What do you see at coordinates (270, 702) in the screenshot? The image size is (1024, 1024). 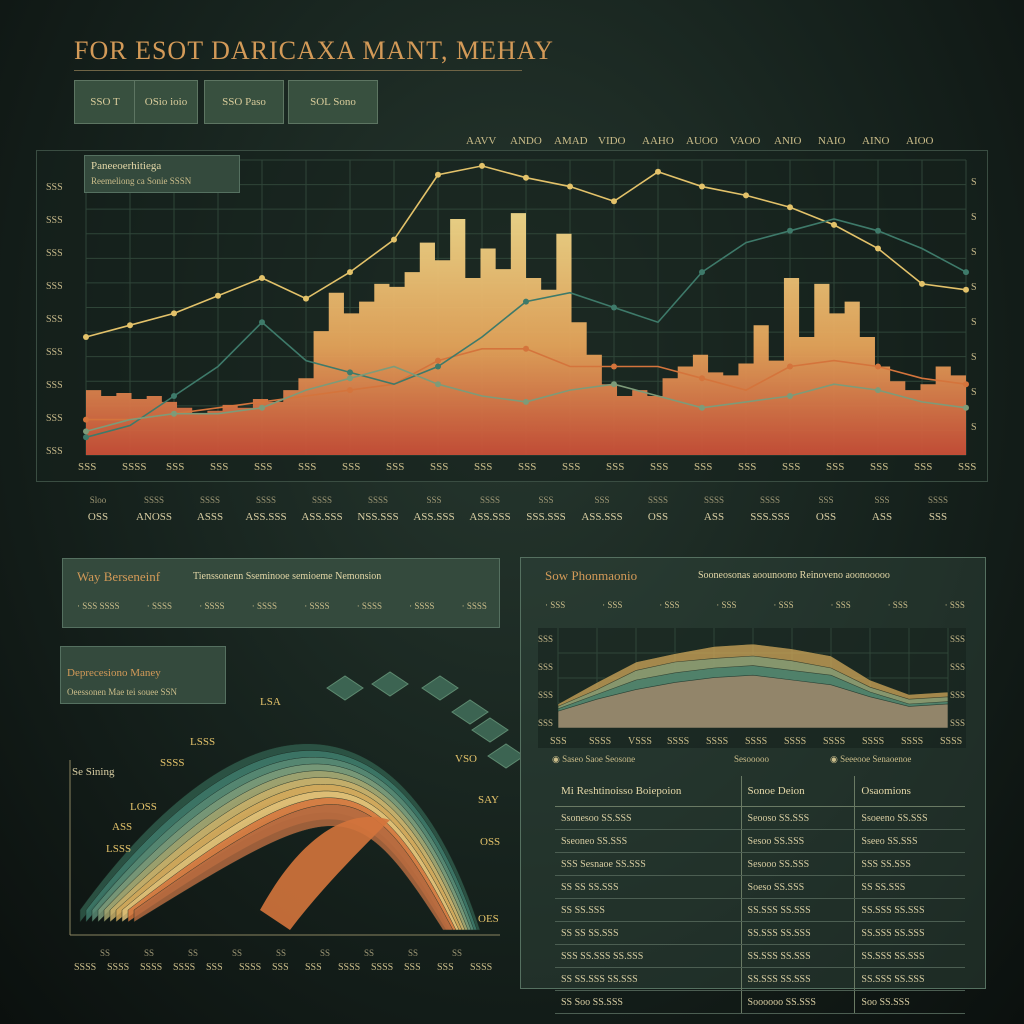 I see `ridge-annotation: LSA` at bounding box center [270, 702].